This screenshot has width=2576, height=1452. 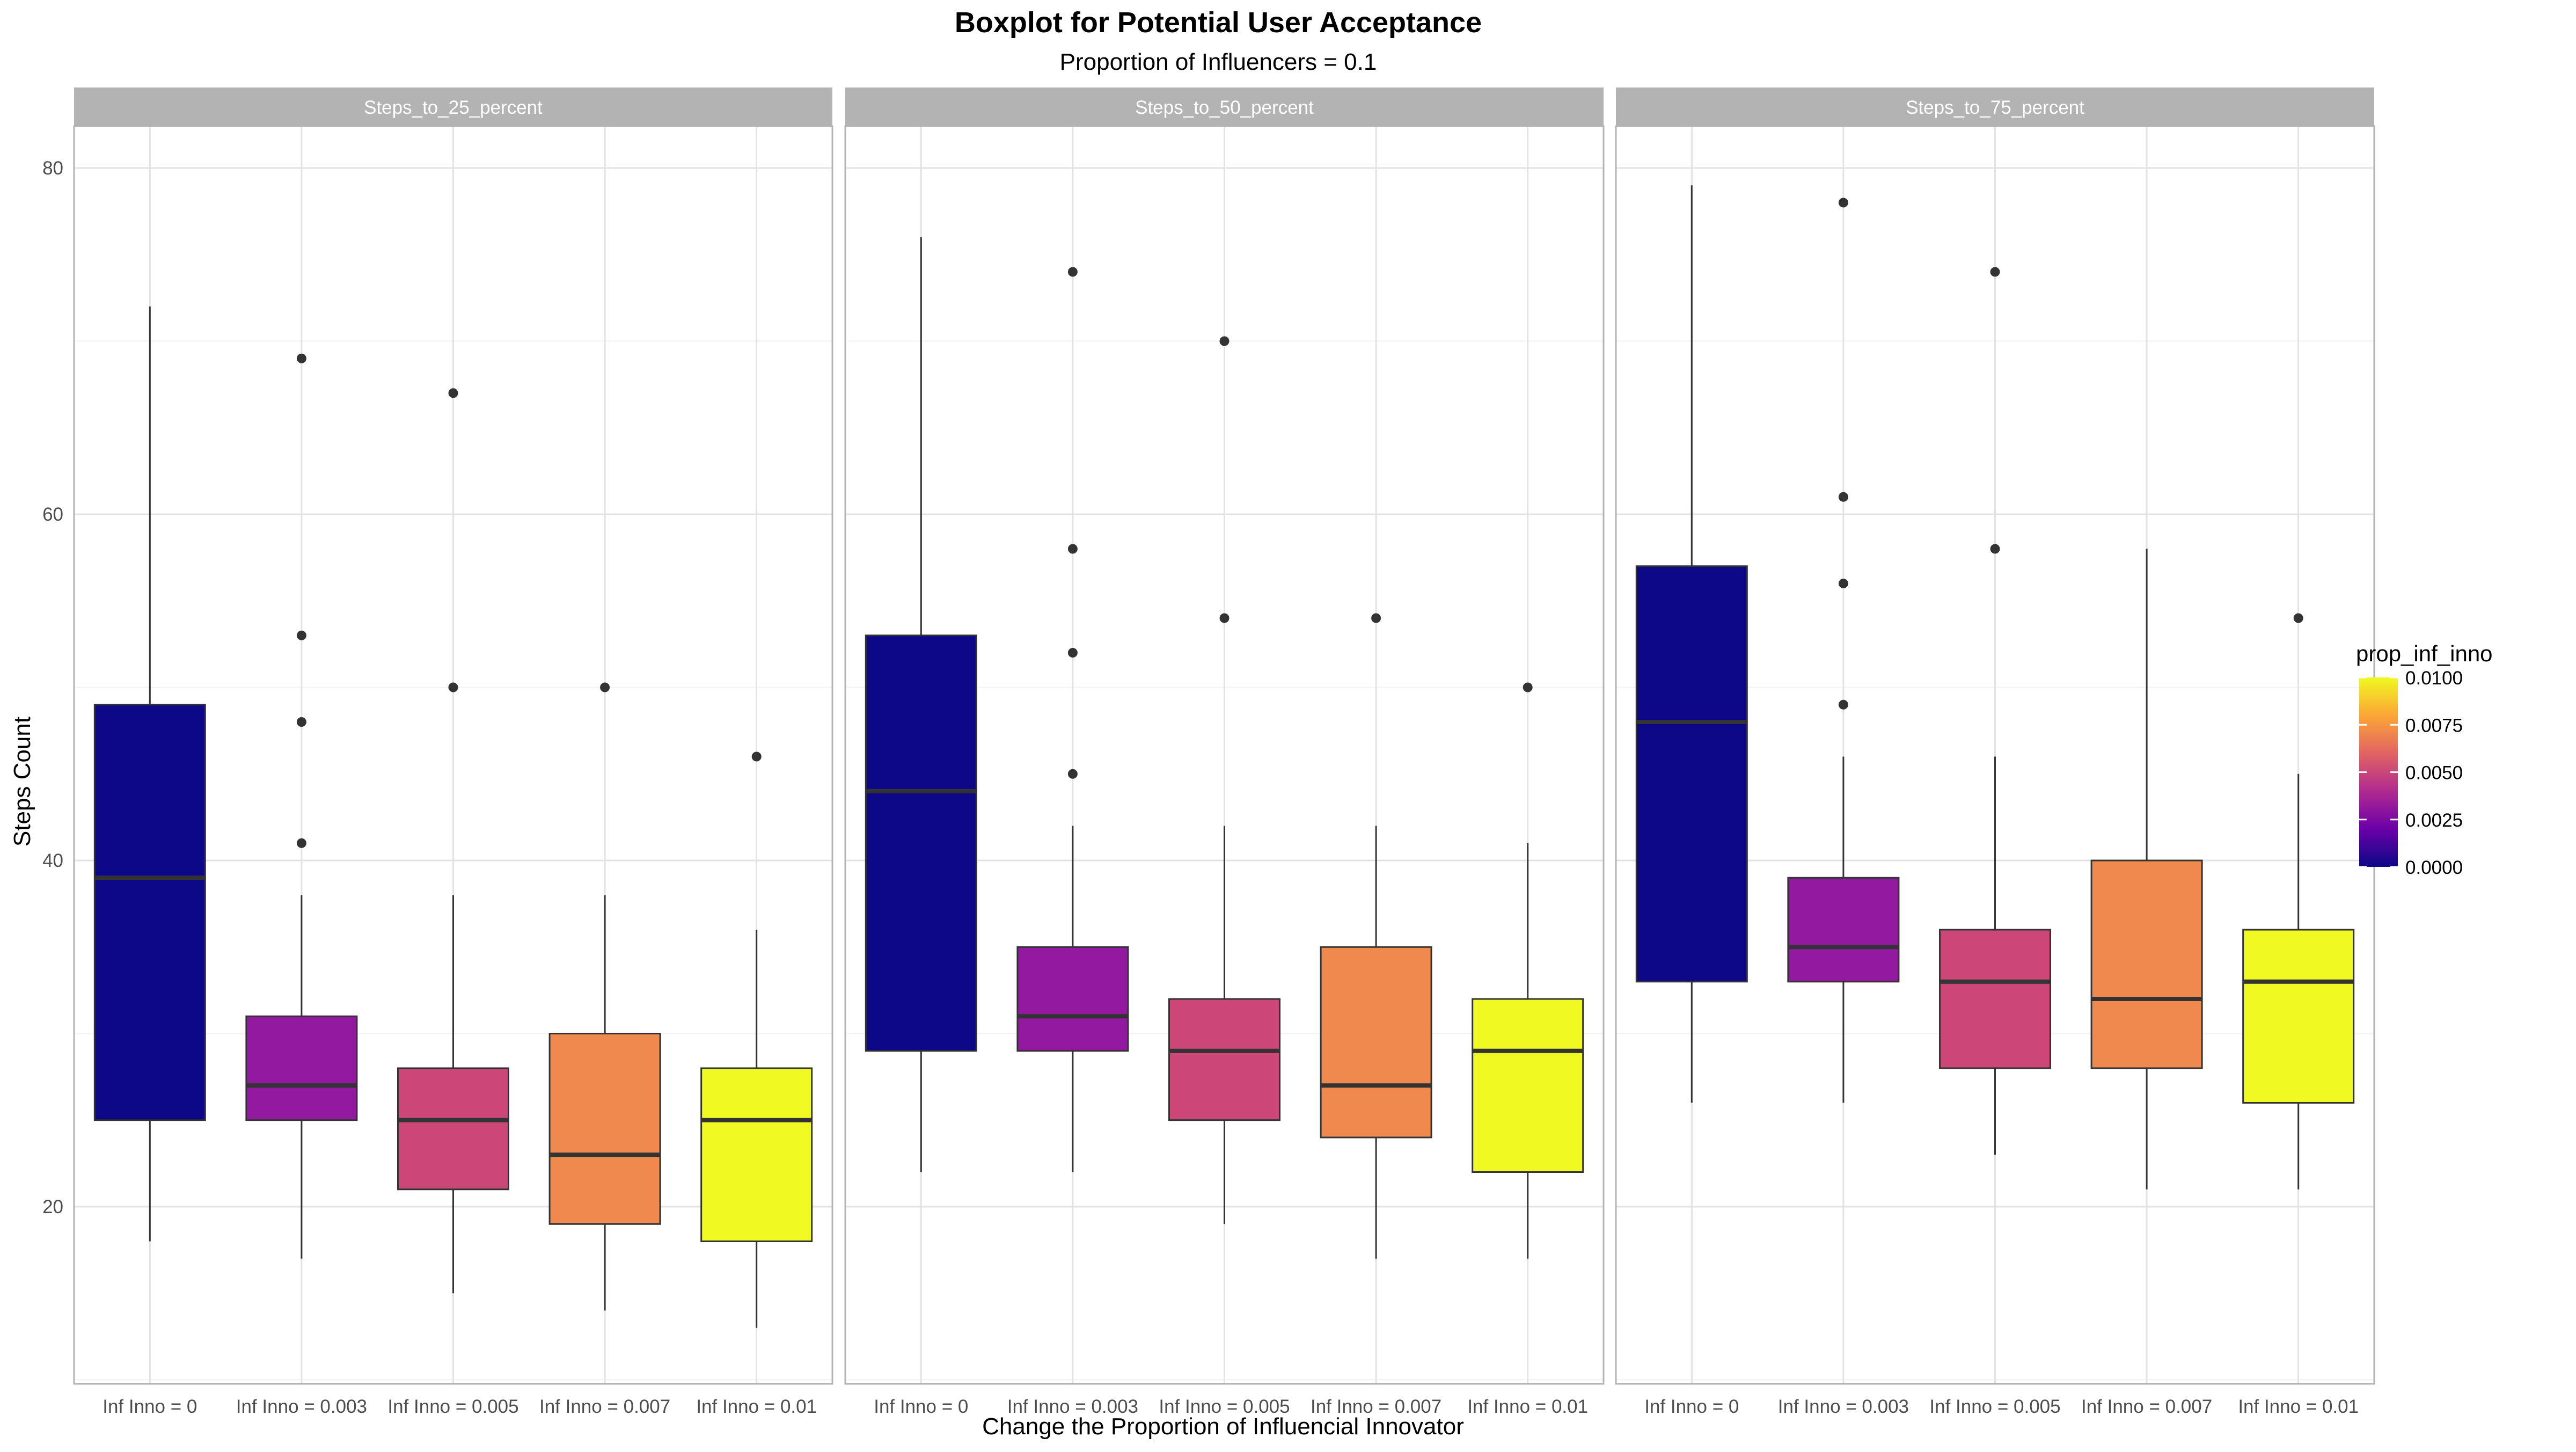 I want to click on y-axis-title: Steps Count, so click(x=22, y=782).